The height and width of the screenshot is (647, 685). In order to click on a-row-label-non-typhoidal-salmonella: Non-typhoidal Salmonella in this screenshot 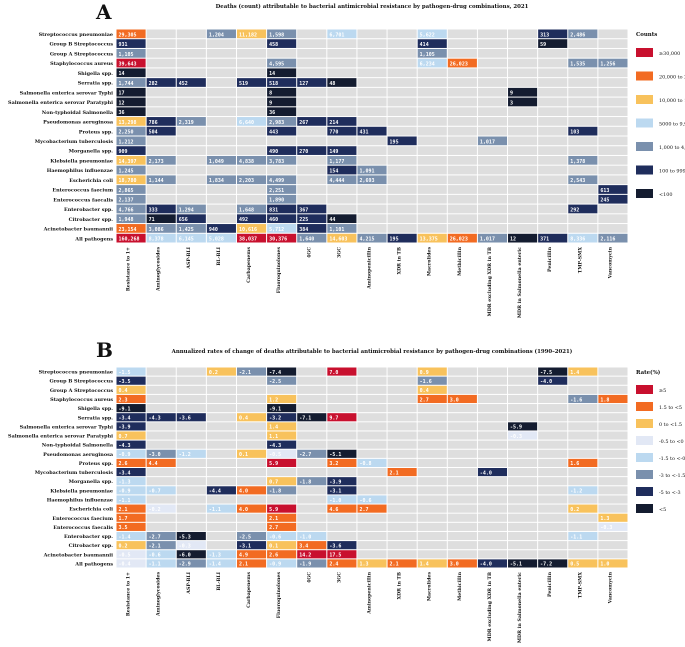, I will do `click(78, 113)`.